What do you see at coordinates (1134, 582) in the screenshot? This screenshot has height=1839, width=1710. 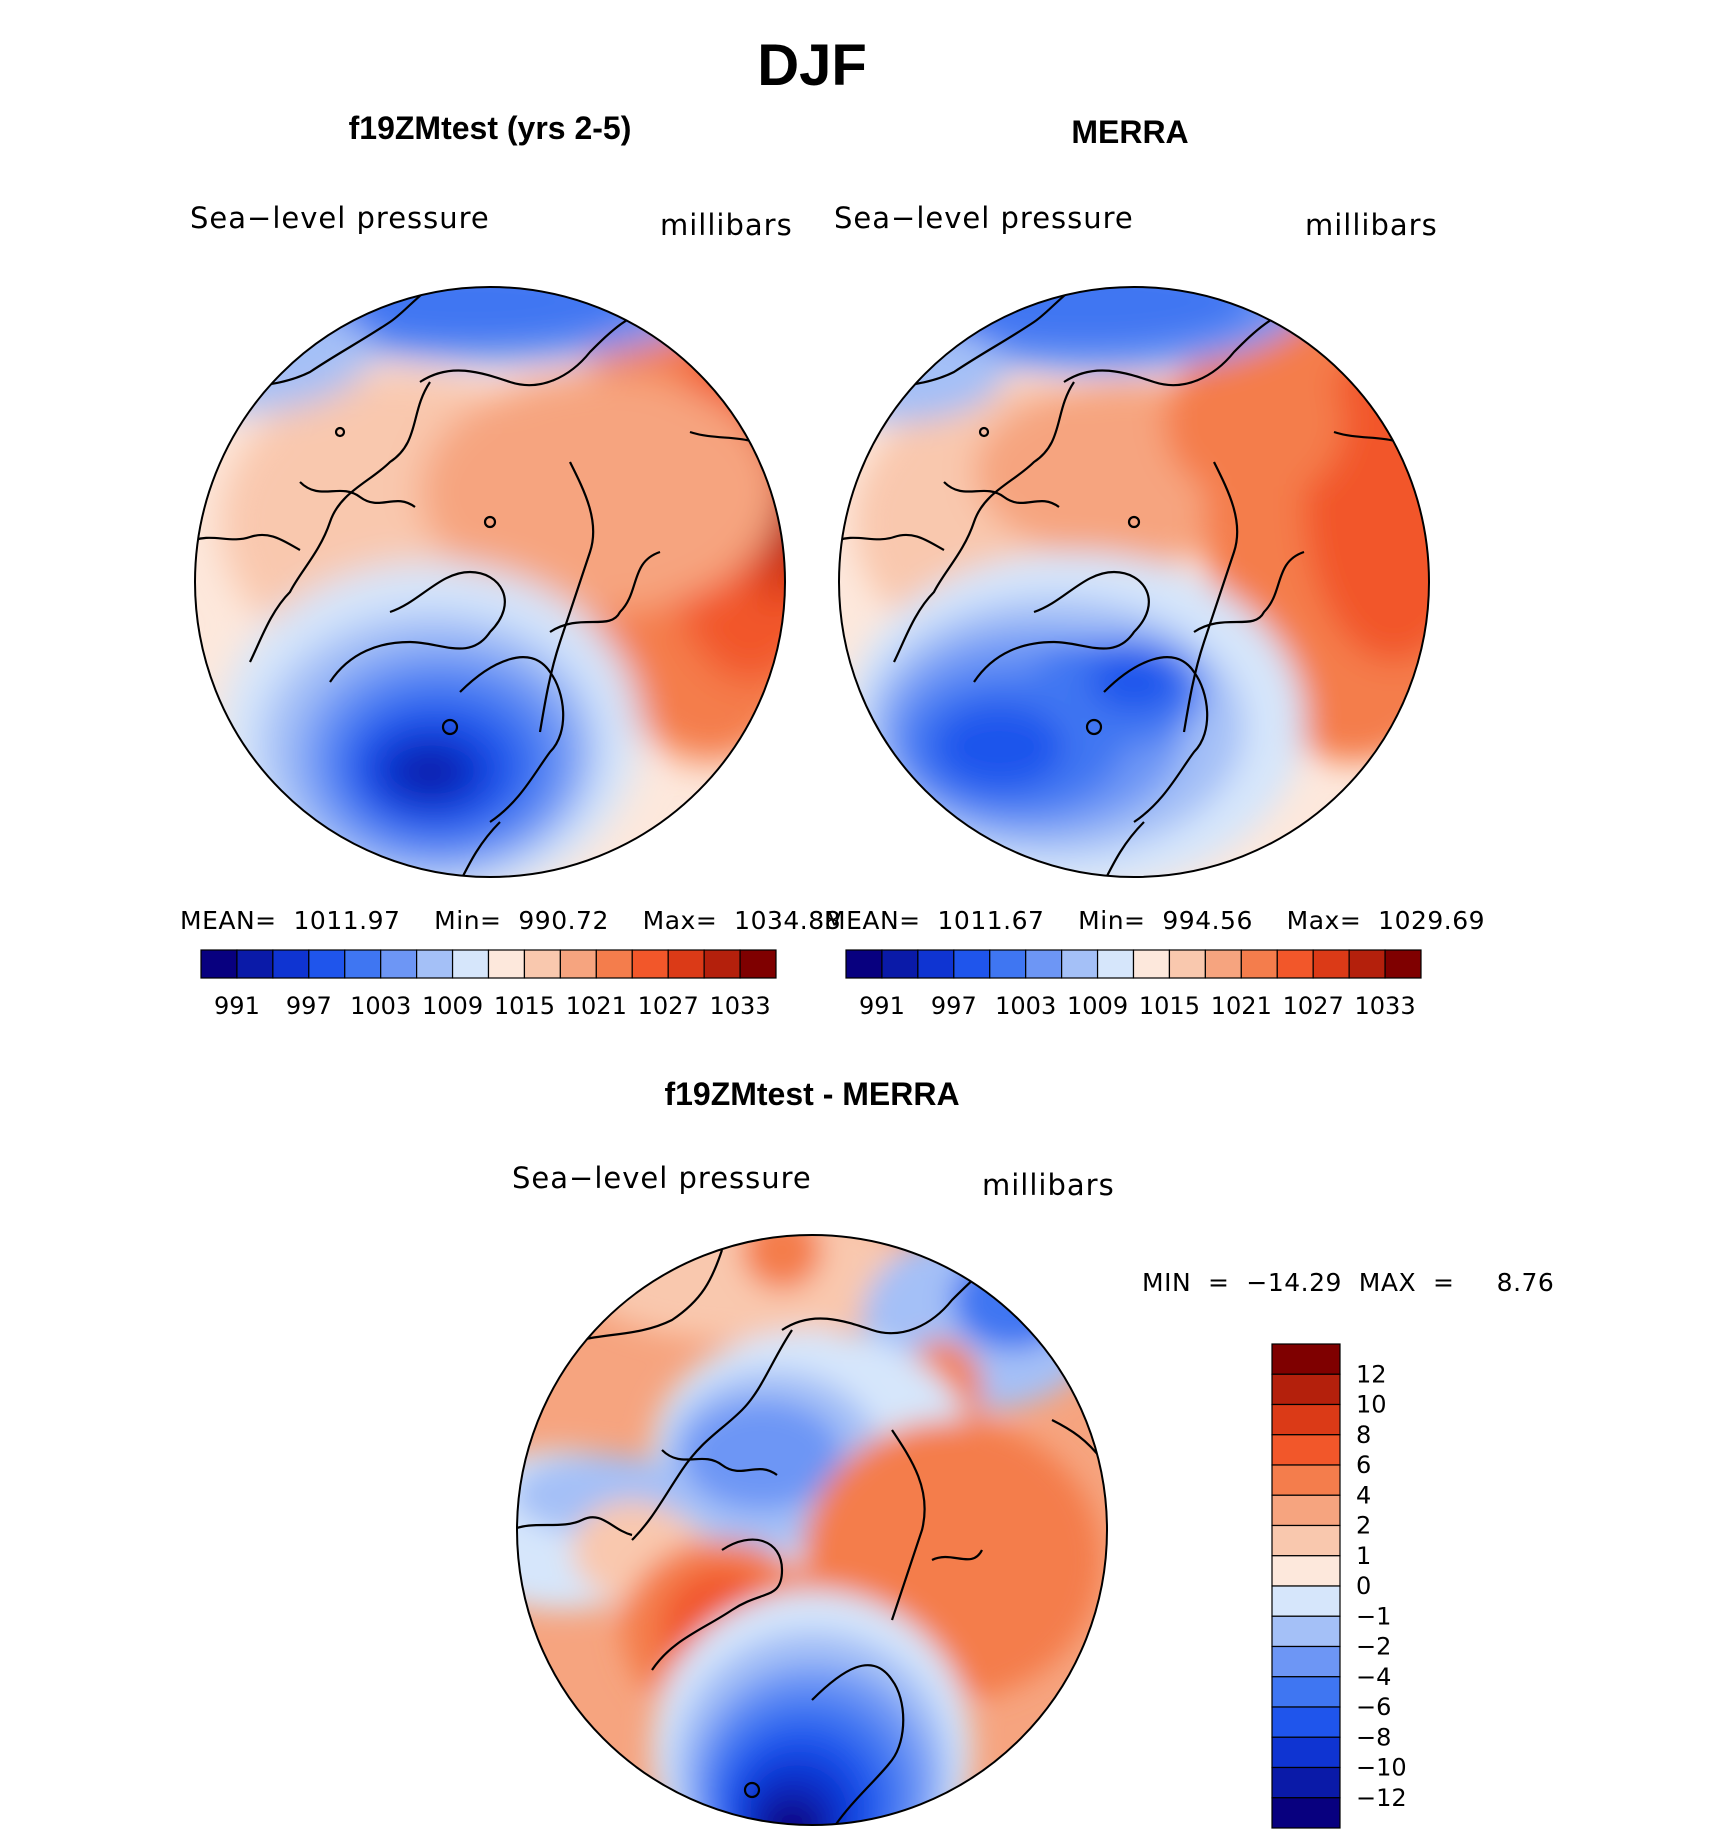 I see `map-obs-slp` at bounding box center [1134, 582].